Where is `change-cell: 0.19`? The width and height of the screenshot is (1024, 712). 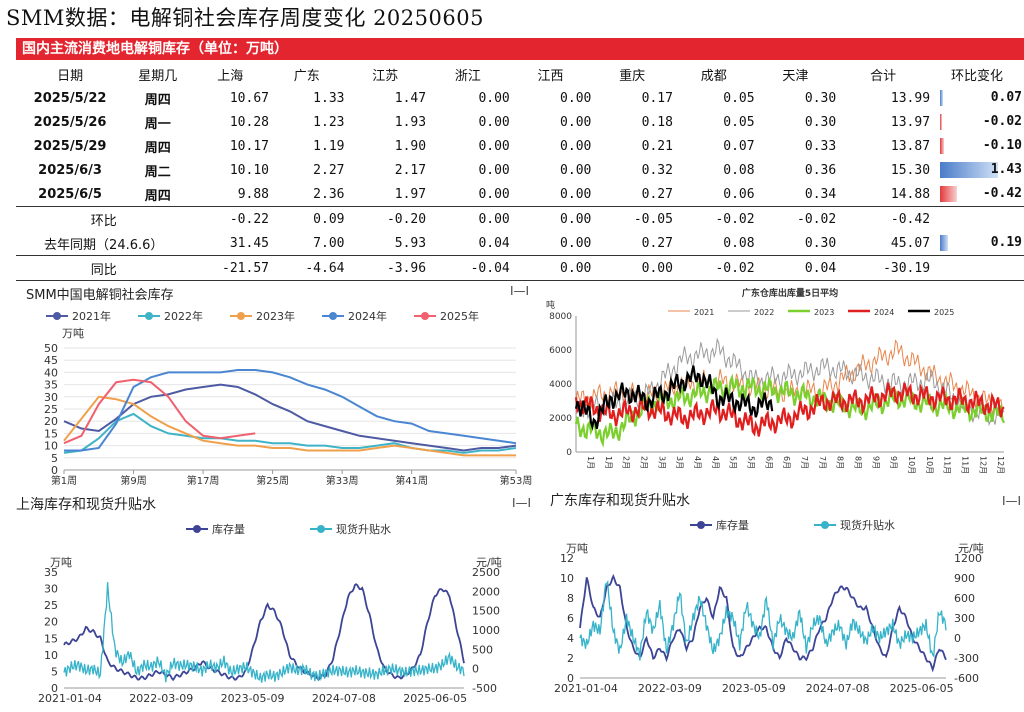 change-cell: 0.19 is located at coordinates (977, 243).